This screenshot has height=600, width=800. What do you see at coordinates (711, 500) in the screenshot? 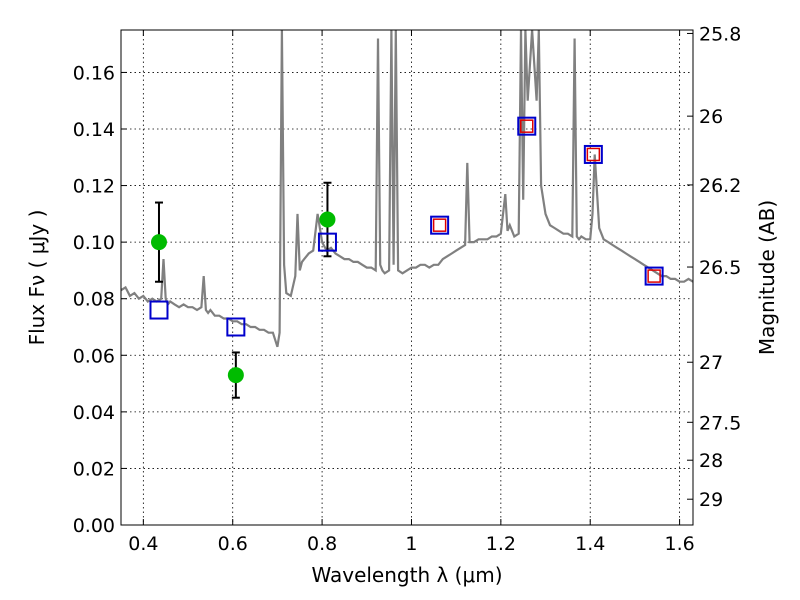
I see `y2-tick-label: 29` at bounding box center [711, 500].